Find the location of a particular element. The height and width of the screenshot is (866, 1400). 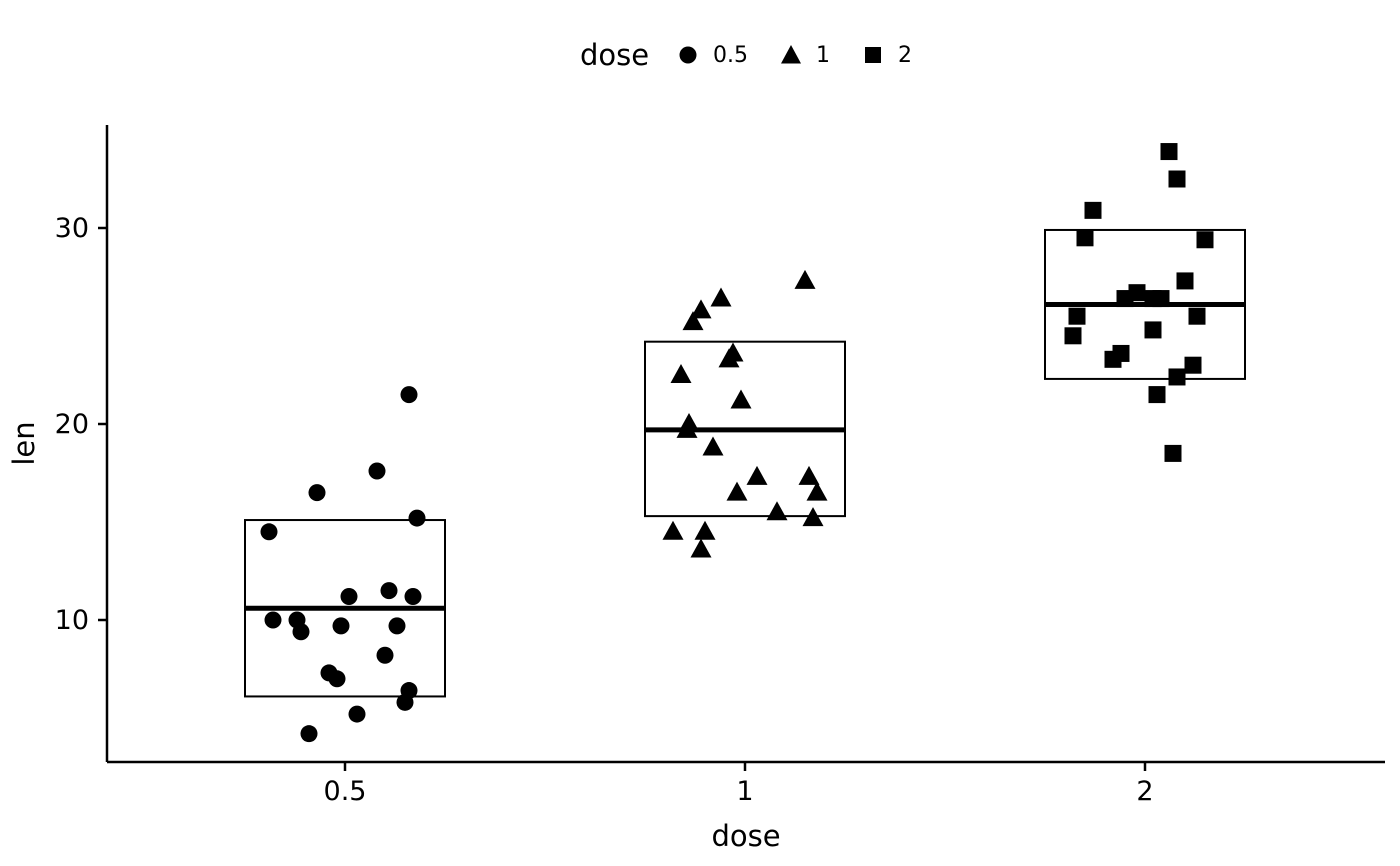

y-tick-label: 20 is located at coordinates (72, 424).